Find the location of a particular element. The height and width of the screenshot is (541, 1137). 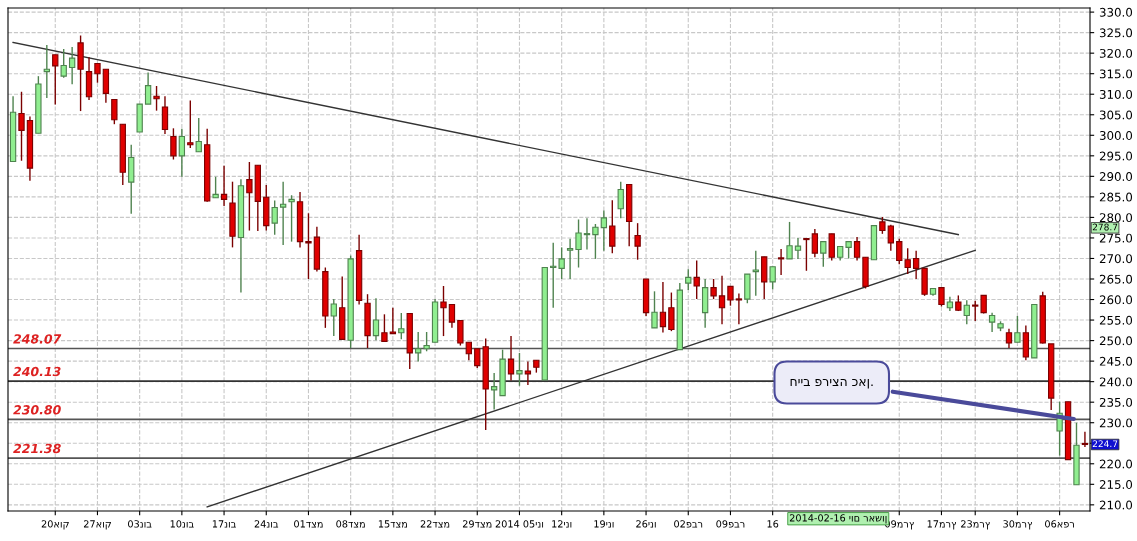

y-tick-label: 215.0 is located at coordinates (1116, 484).